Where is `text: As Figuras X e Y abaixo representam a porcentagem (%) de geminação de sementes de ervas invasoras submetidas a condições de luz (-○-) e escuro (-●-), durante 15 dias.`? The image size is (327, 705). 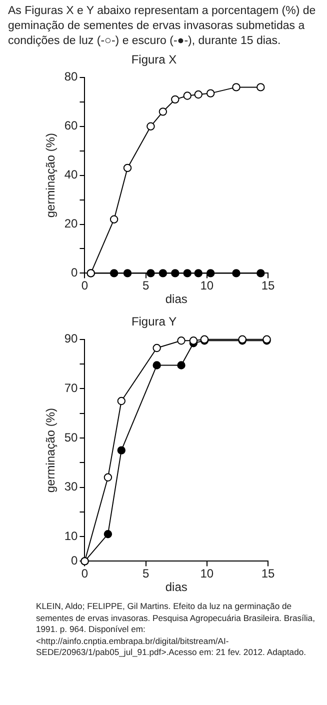
text: As Figuras X e Y abaixo representam a porcentagem (%) de geminação de sementes de ervas invasoras submetidas a condições de luz (-○-) e escuro (-●-), durante 15 dias. is located at coordinates (162, 26).